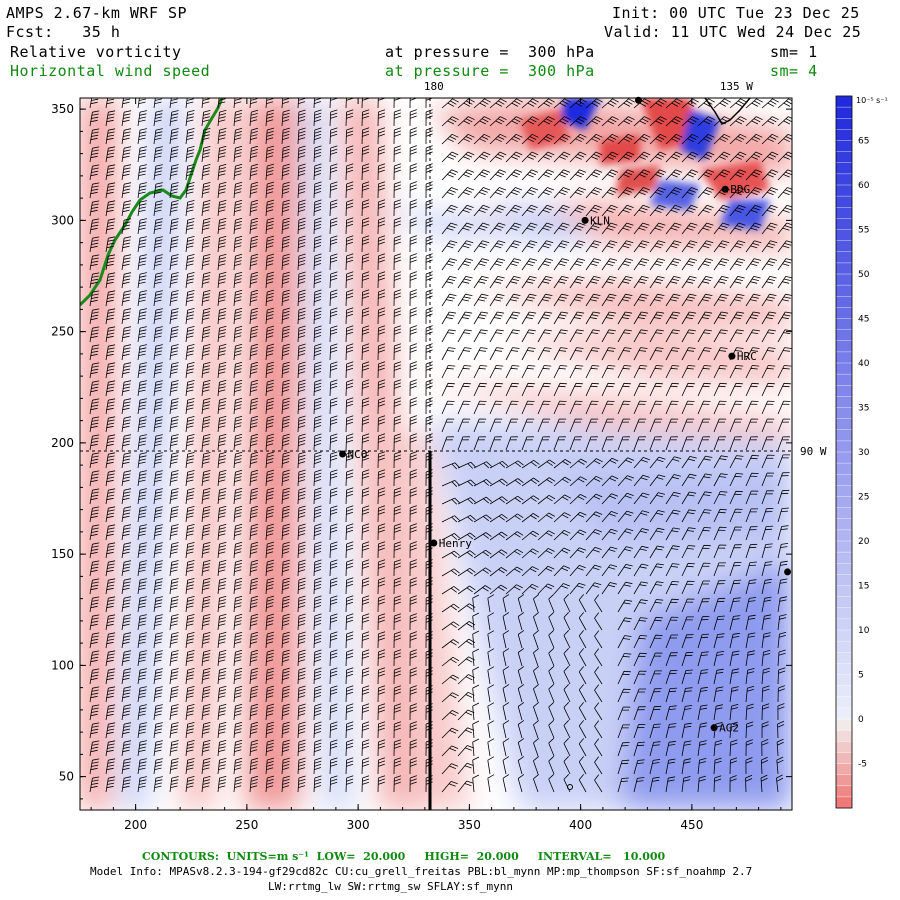  I want to click on colorbar-label: 20, so click(864, 542).